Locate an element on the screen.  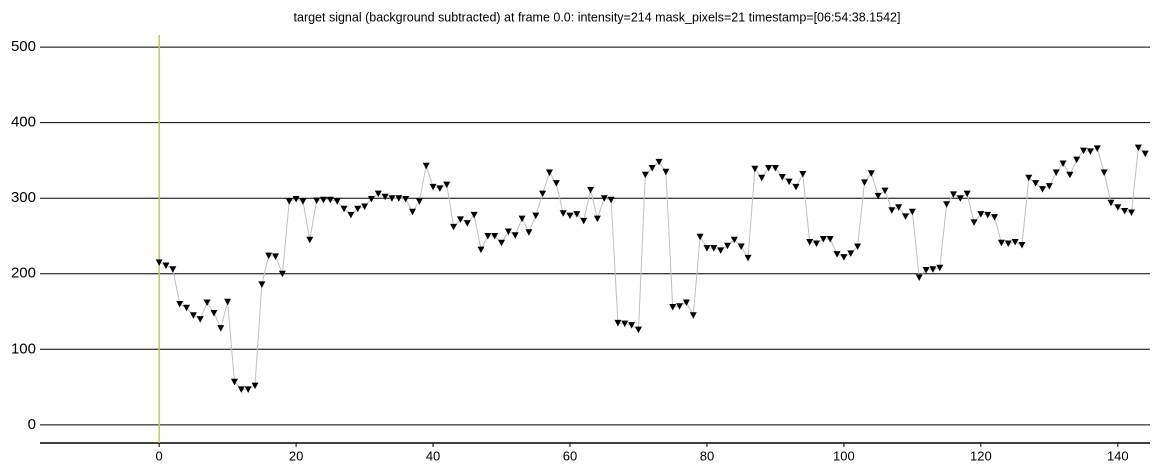
y-tick-label: 200 is located at coordinates (23, 273).